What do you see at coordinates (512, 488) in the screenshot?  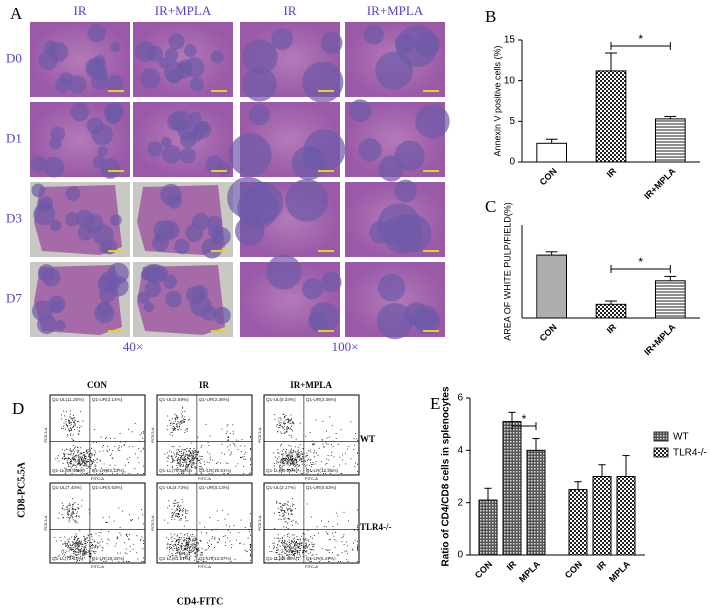 I see `bar` at bounding box center [512, 488].